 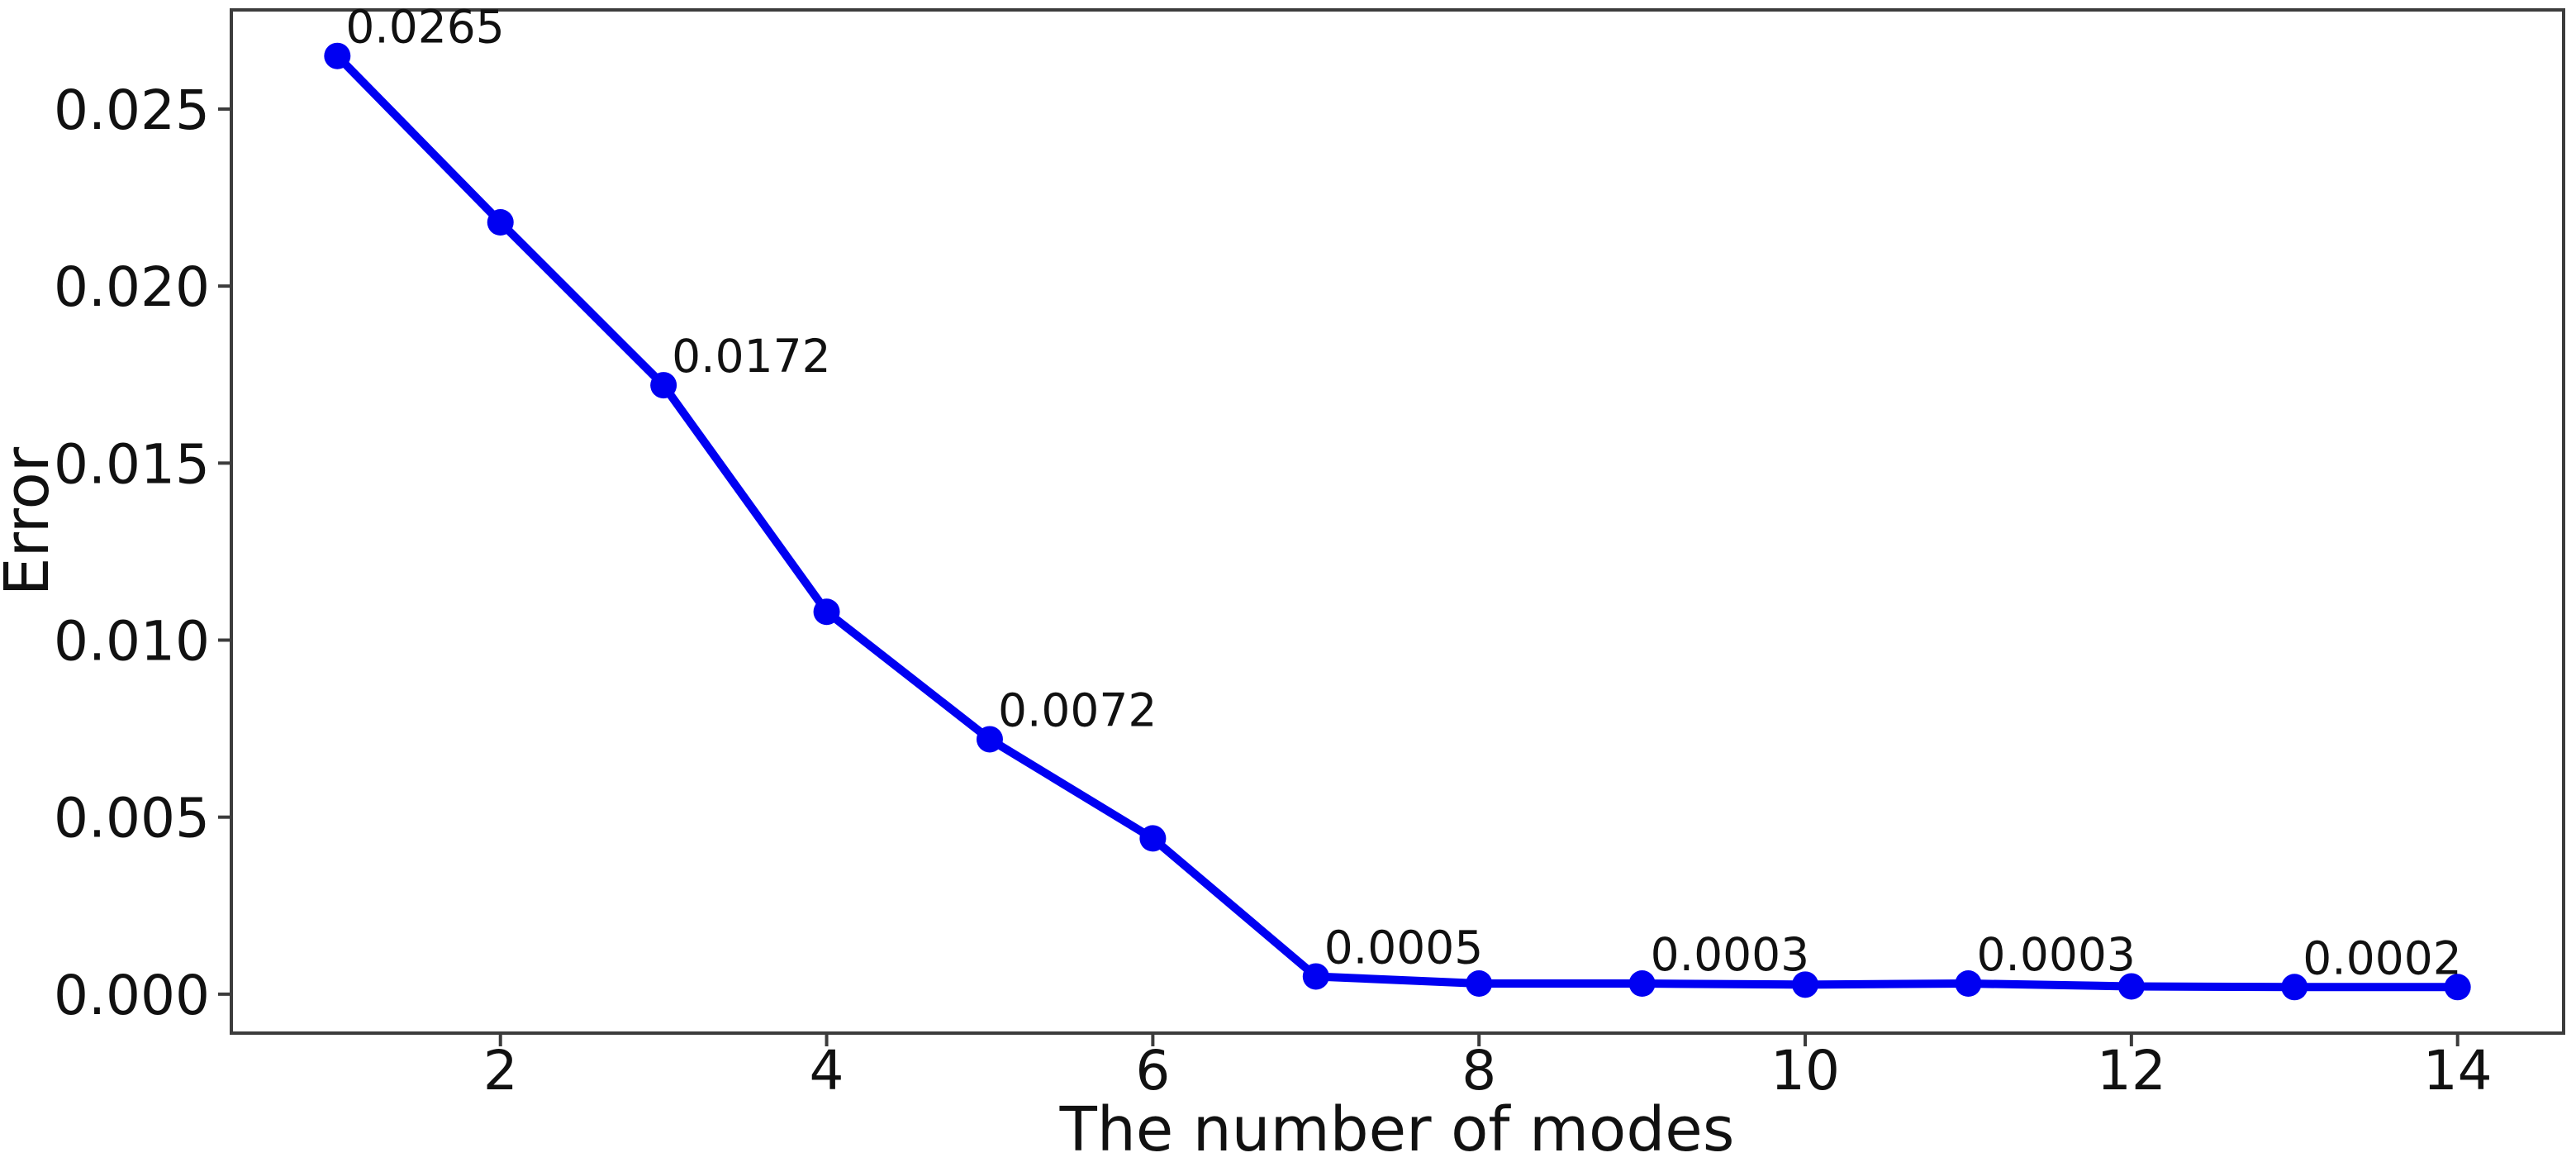 I want to click on y-tick-label: 0.010, so click(x=132, y=642).